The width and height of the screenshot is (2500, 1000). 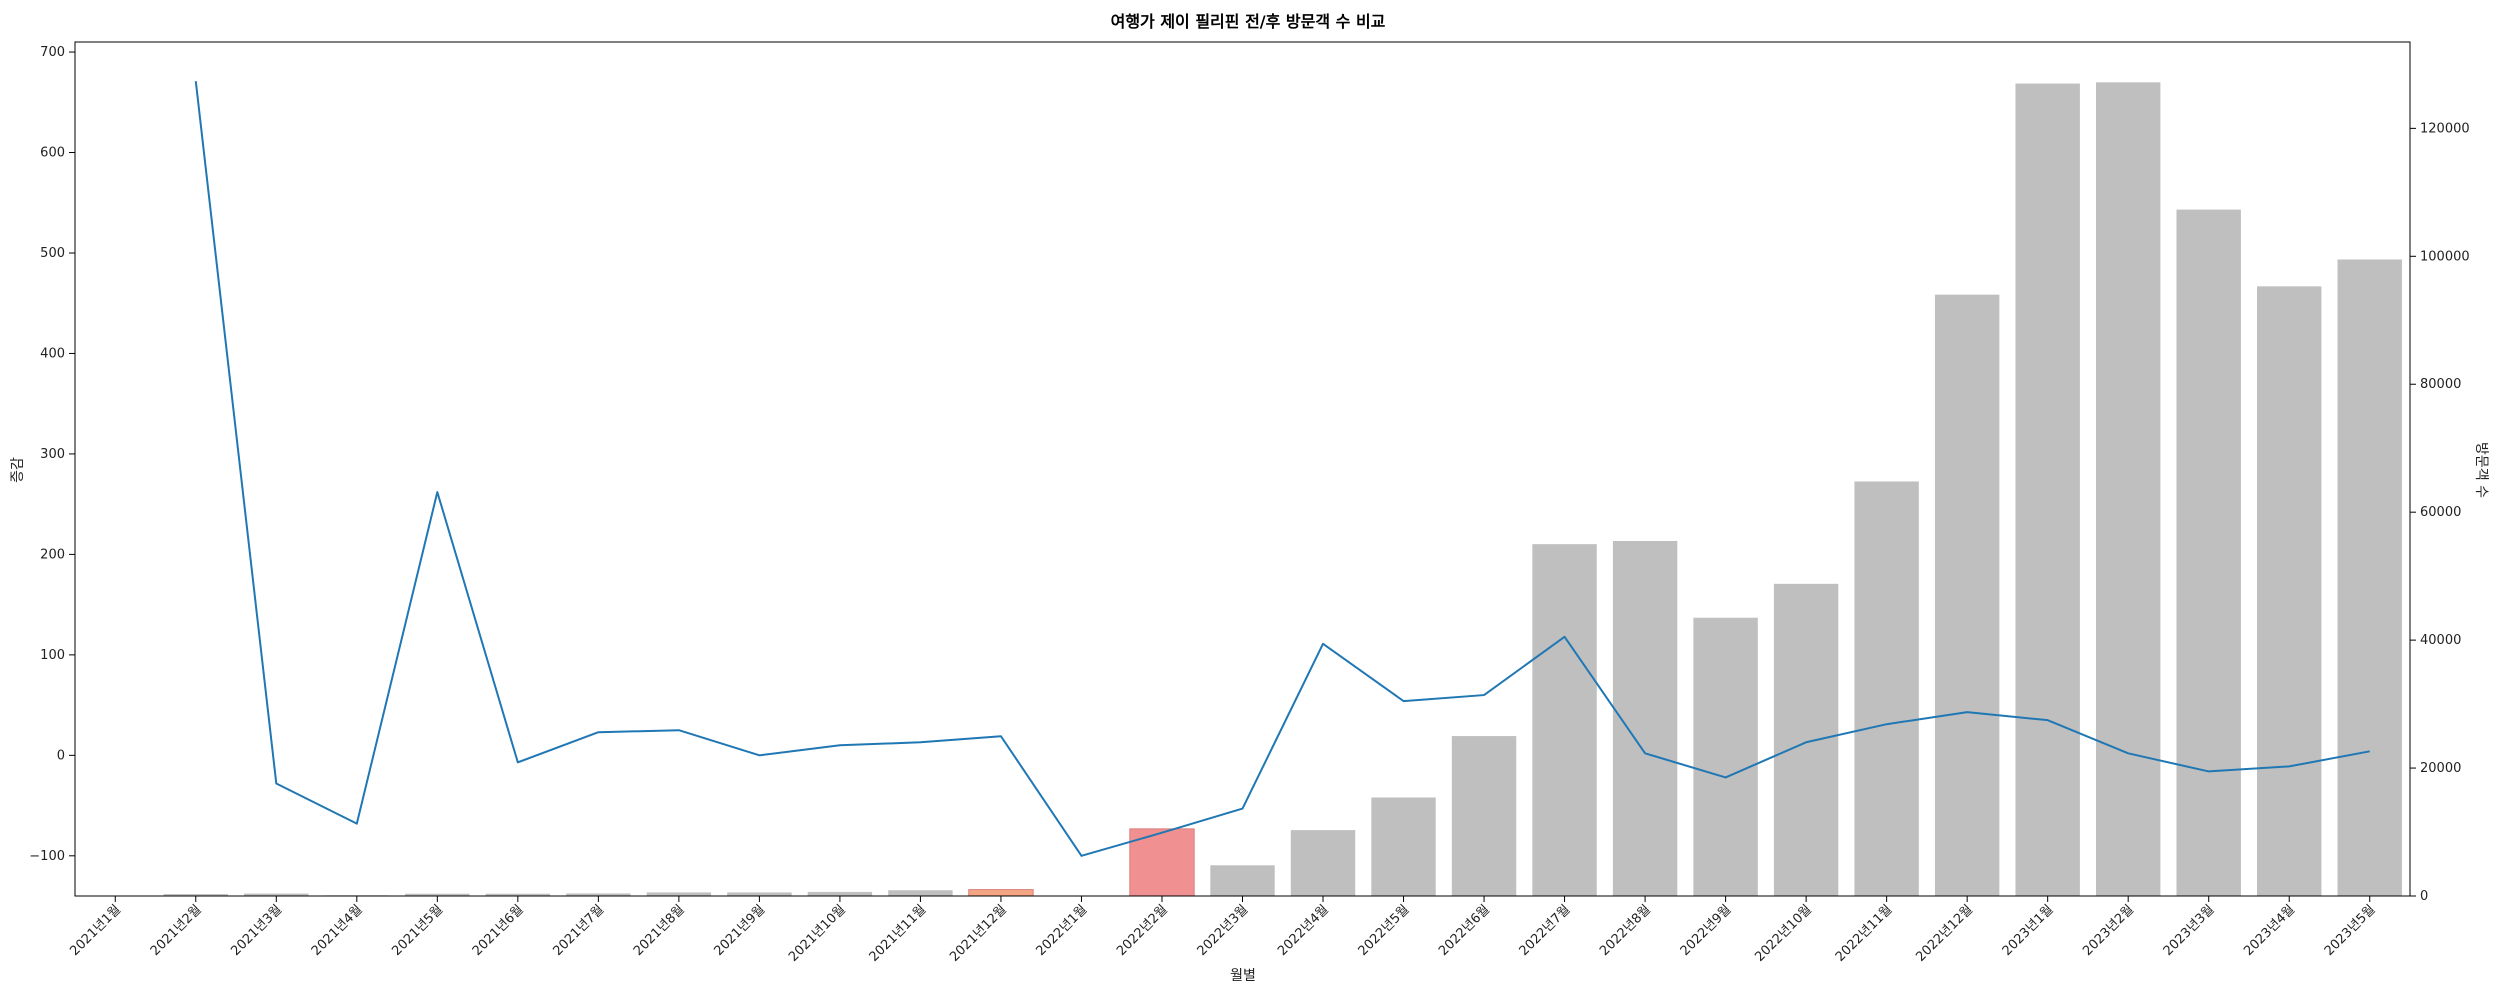 What do you see at coordinates (1706, 930) in the screenshot?
I see `x-tick-label: 2022년9월` at bounding box center [1706, 930].